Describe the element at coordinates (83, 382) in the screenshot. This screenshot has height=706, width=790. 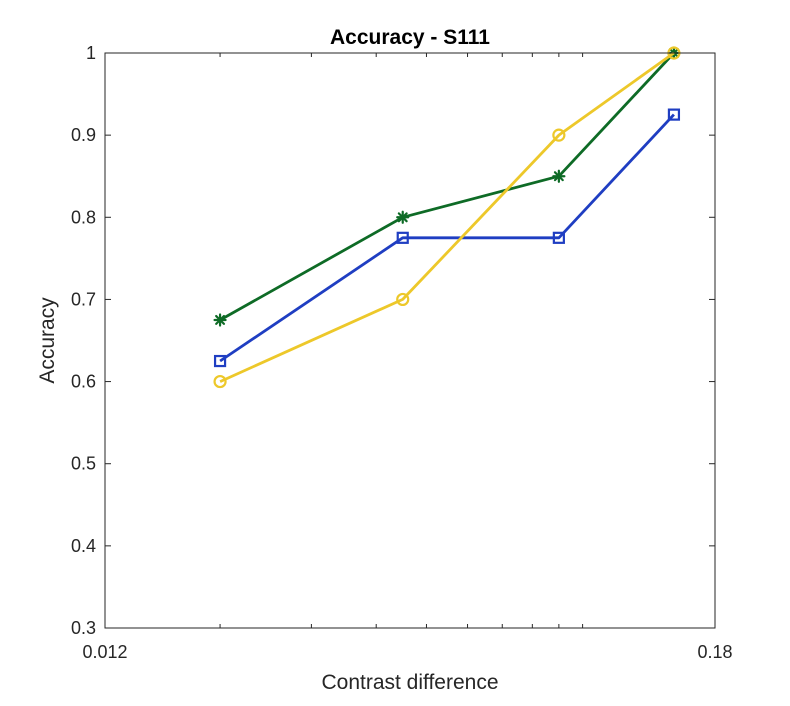
I see `y-tick-label: 0.6` at that location.